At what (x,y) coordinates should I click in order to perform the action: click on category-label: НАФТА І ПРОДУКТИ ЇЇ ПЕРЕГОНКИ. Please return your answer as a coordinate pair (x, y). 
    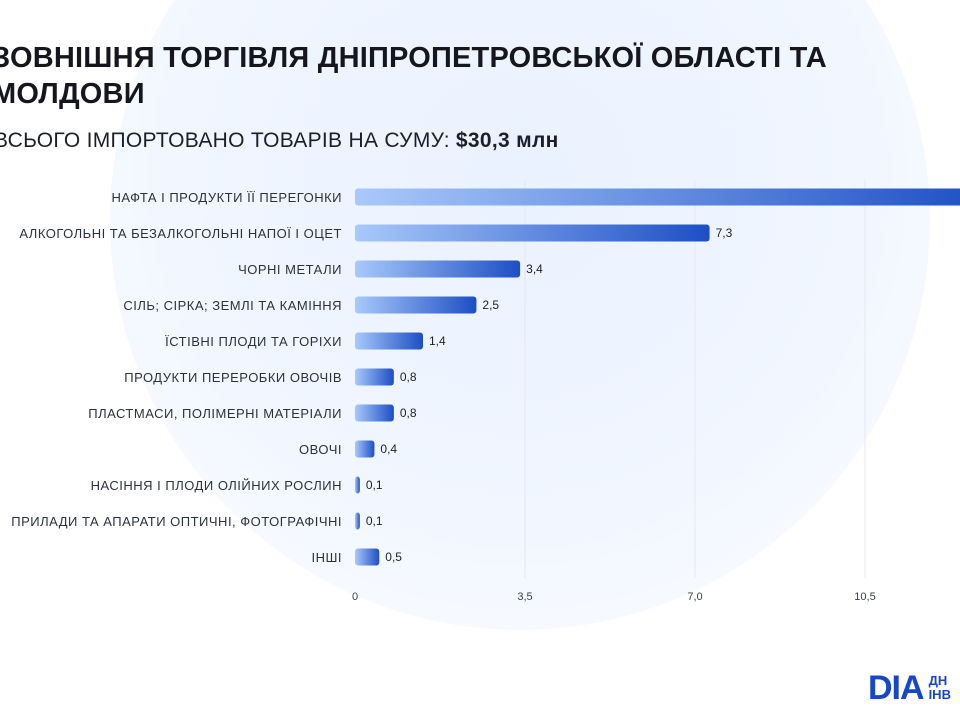
    Looking at the image, I should click on (227, 197).